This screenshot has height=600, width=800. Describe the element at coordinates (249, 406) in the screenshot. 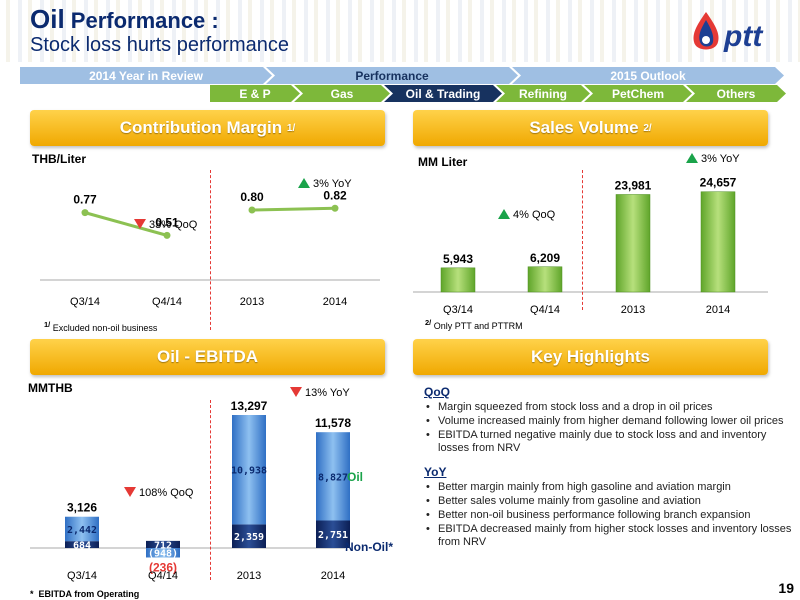

I see `total-label: 13,297` at that location.